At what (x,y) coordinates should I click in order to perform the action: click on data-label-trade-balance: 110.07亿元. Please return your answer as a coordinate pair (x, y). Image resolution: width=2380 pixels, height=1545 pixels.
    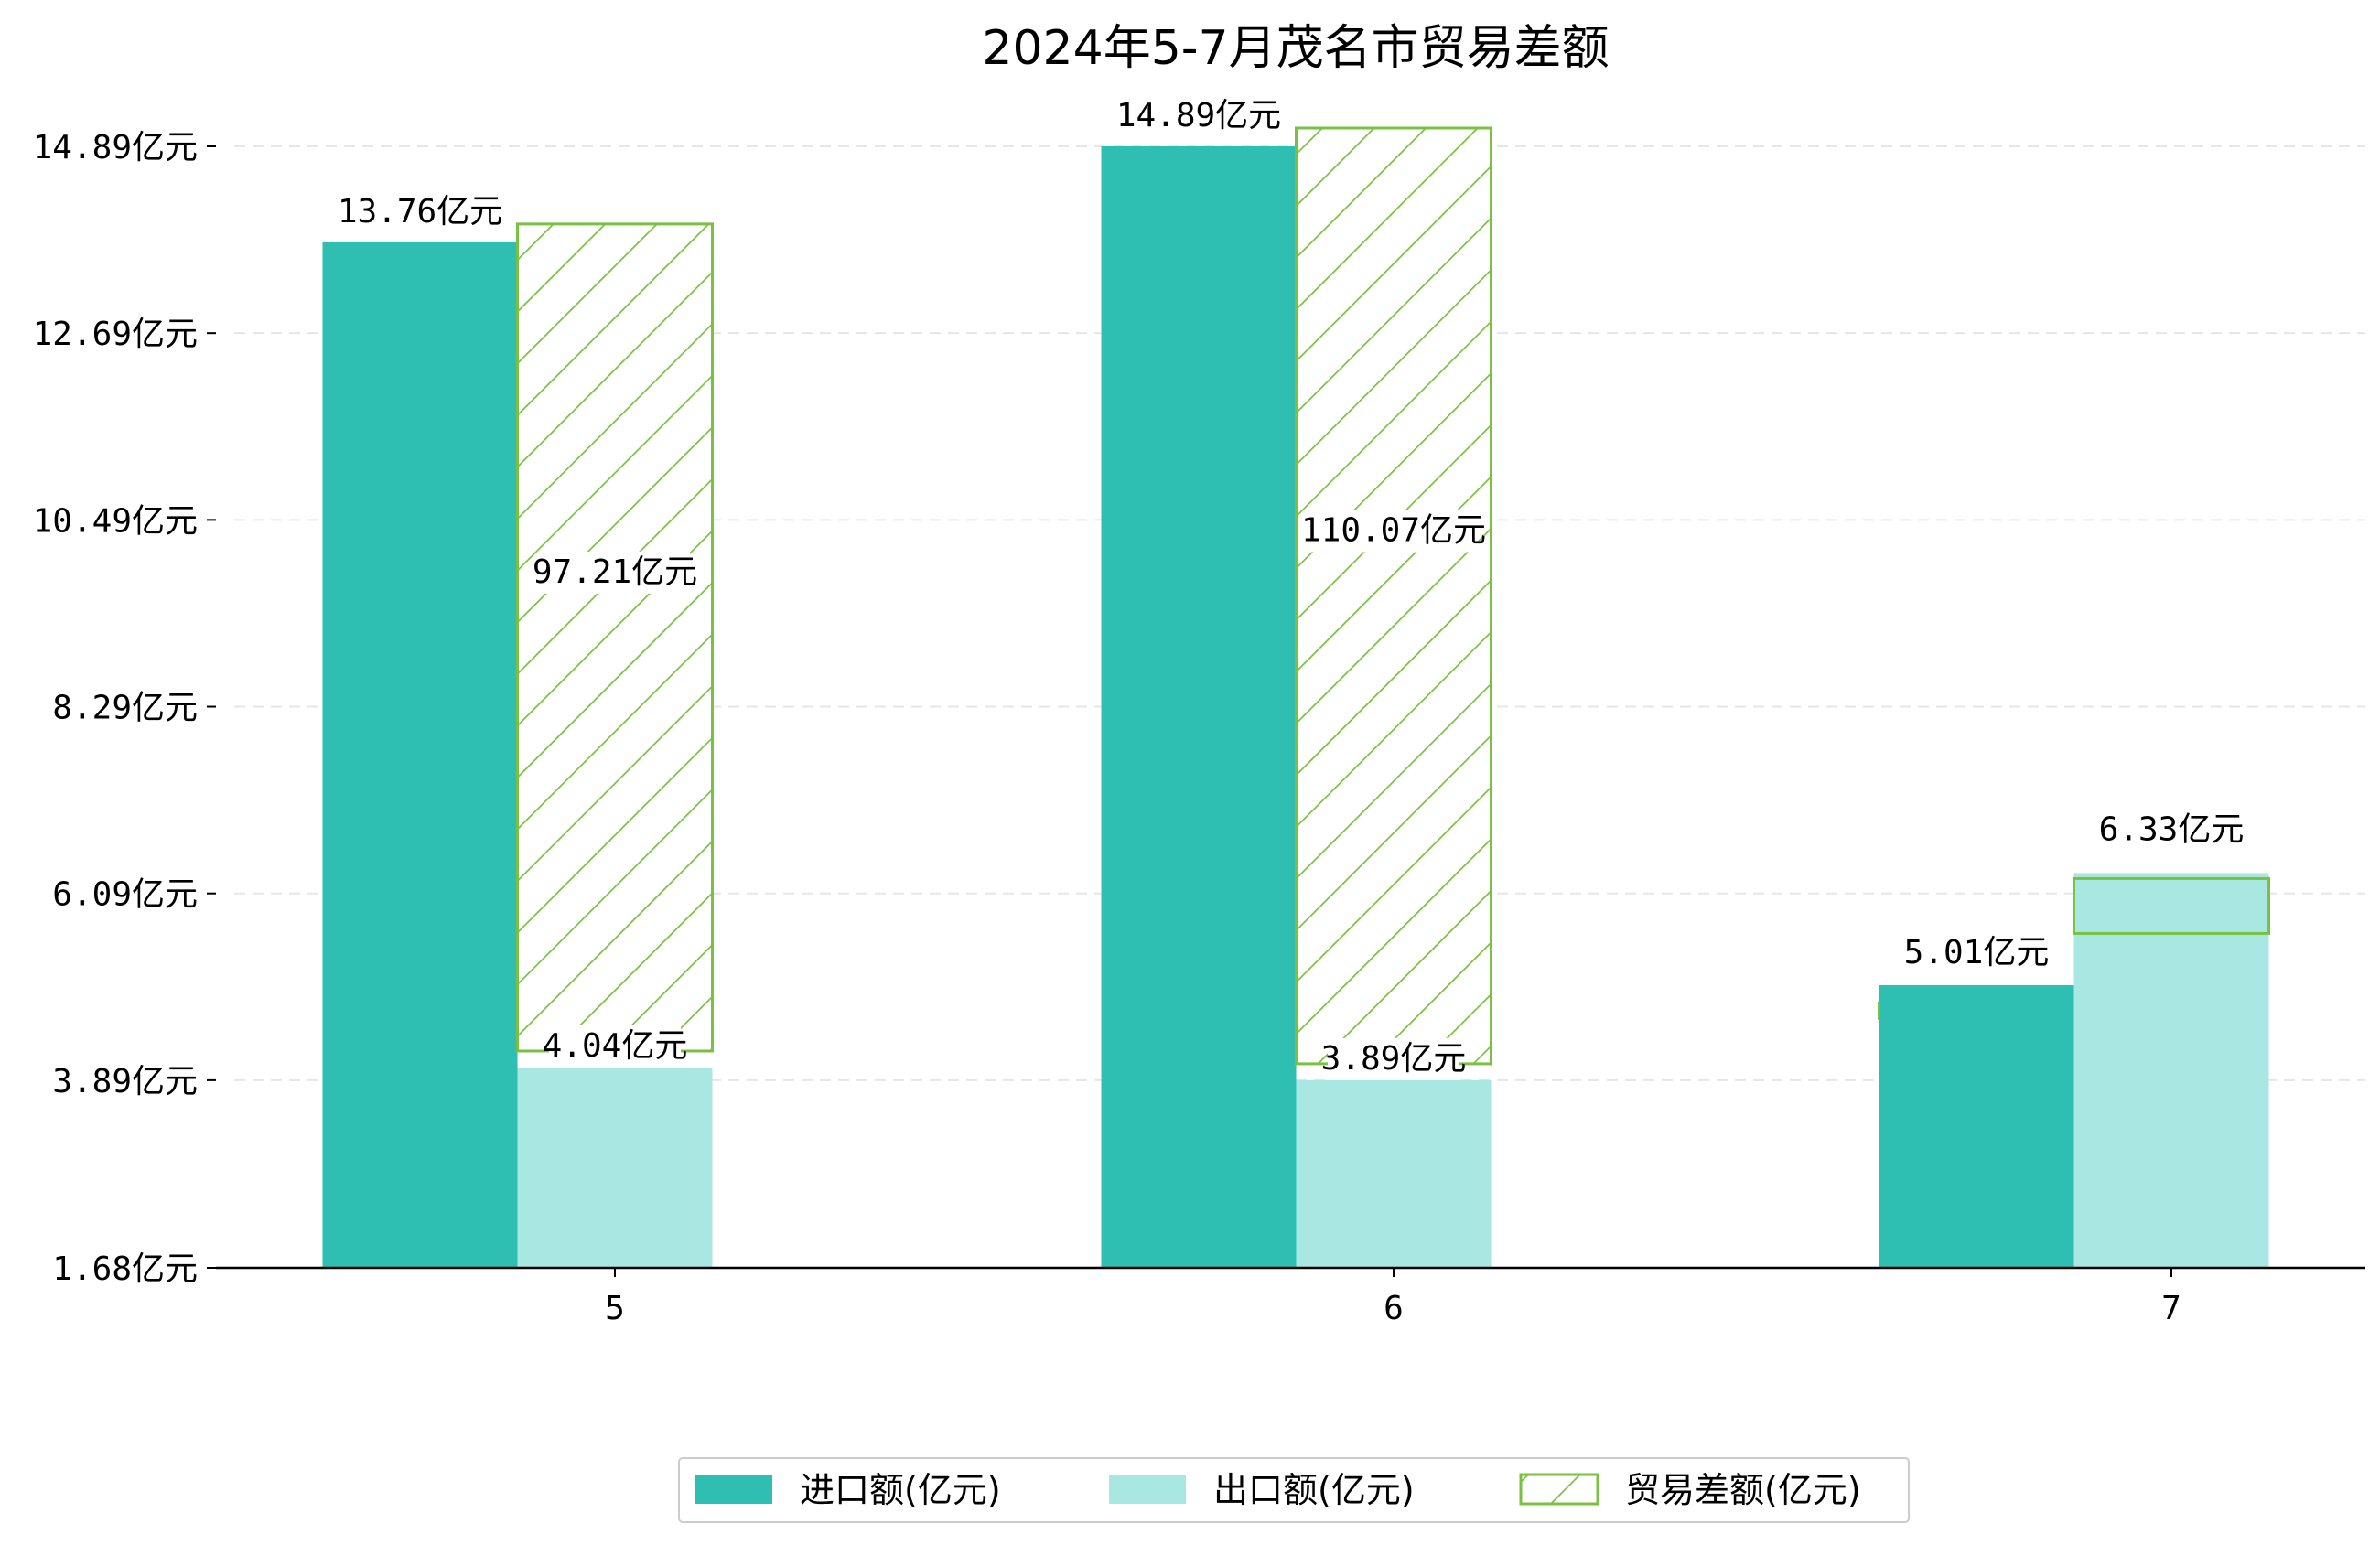
    Looking at the image, I should click on (1393, 530).